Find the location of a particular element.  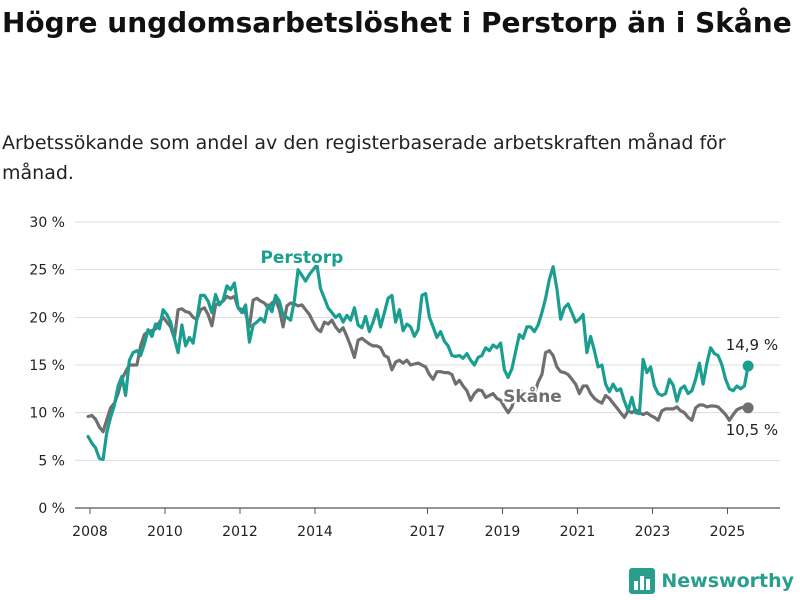

end-point-skane is located at coordinates (748, 408).